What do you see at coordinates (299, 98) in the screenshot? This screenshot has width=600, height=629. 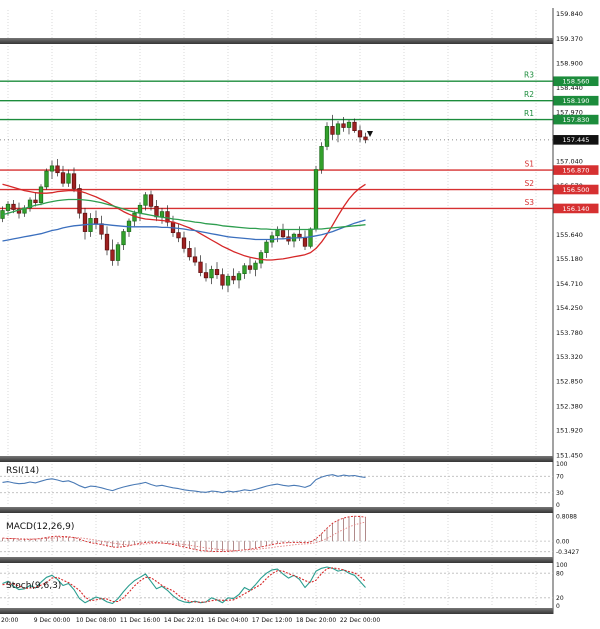 I see `level-R2: R2 158.190` at bounding box center [299, 98].